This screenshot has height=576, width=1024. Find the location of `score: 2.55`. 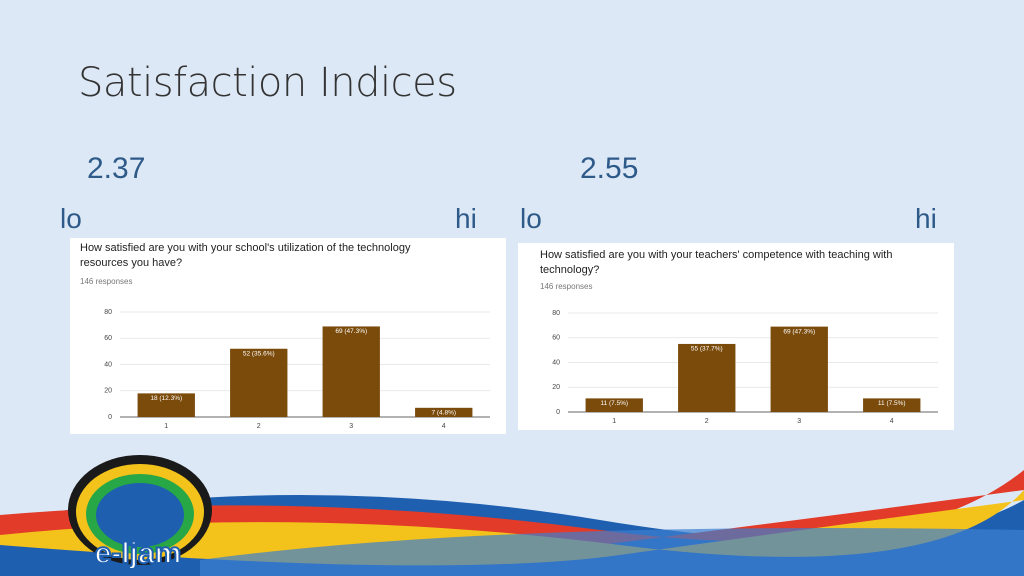

score: 2.55 is located at coordinates (609, 168).